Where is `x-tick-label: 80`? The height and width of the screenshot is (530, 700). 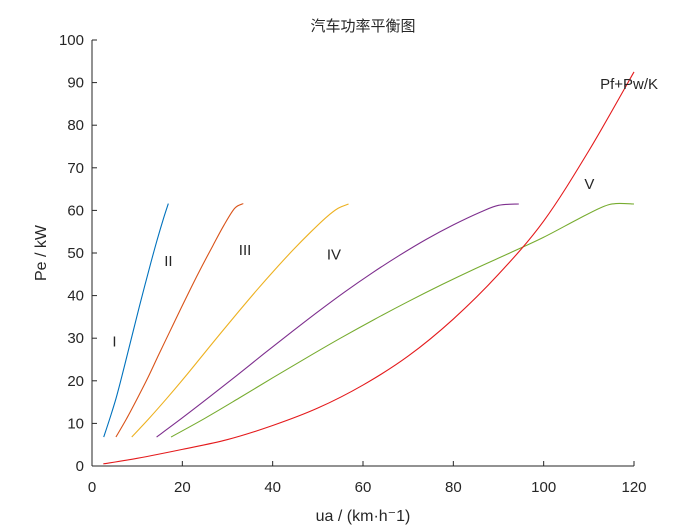 x-tick-label: 80 is located at coordinates (453, 487).